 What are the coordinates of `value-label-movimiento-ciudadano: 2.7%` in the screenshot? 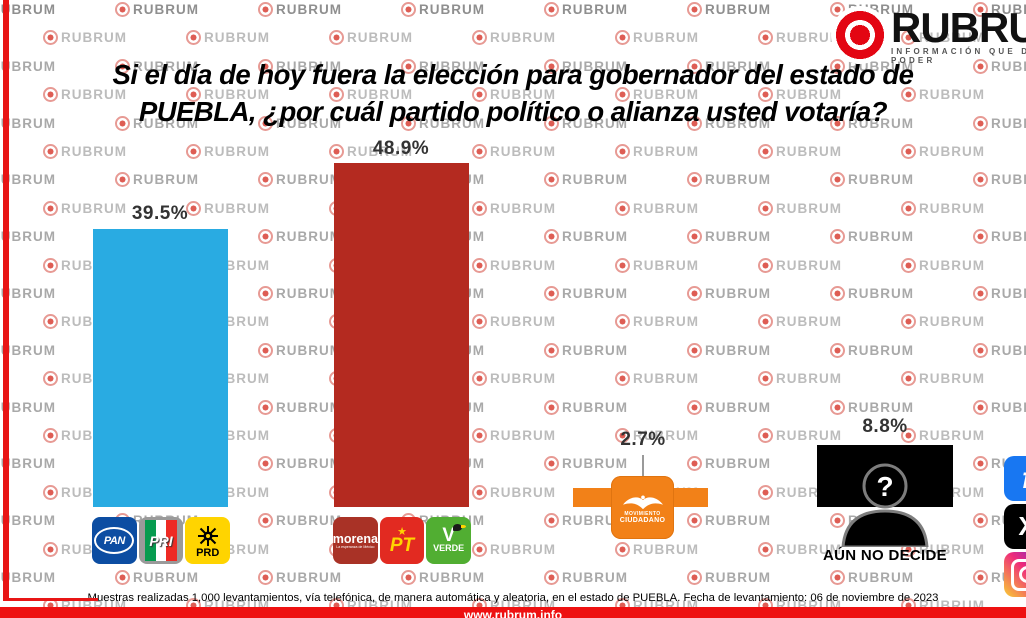 It's located at (643, 439).